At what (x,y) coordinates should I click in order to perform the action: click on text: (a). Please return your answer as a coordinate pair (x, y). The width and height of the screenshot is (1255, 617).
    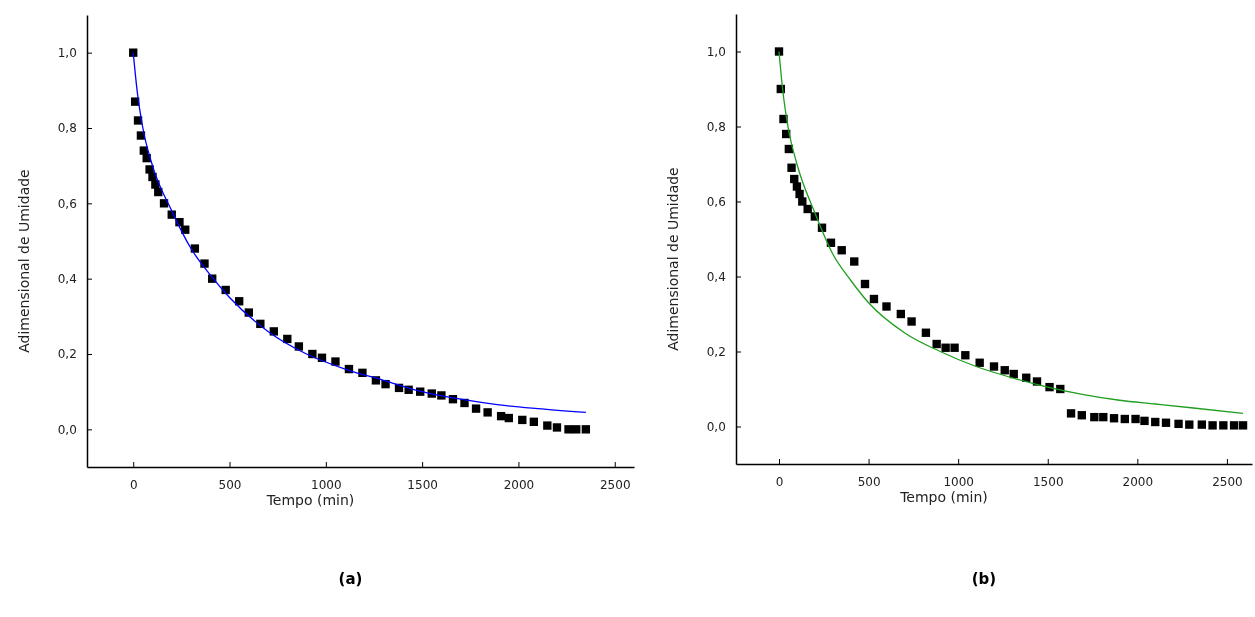
    Looking at the image, I should click on (350, 579).